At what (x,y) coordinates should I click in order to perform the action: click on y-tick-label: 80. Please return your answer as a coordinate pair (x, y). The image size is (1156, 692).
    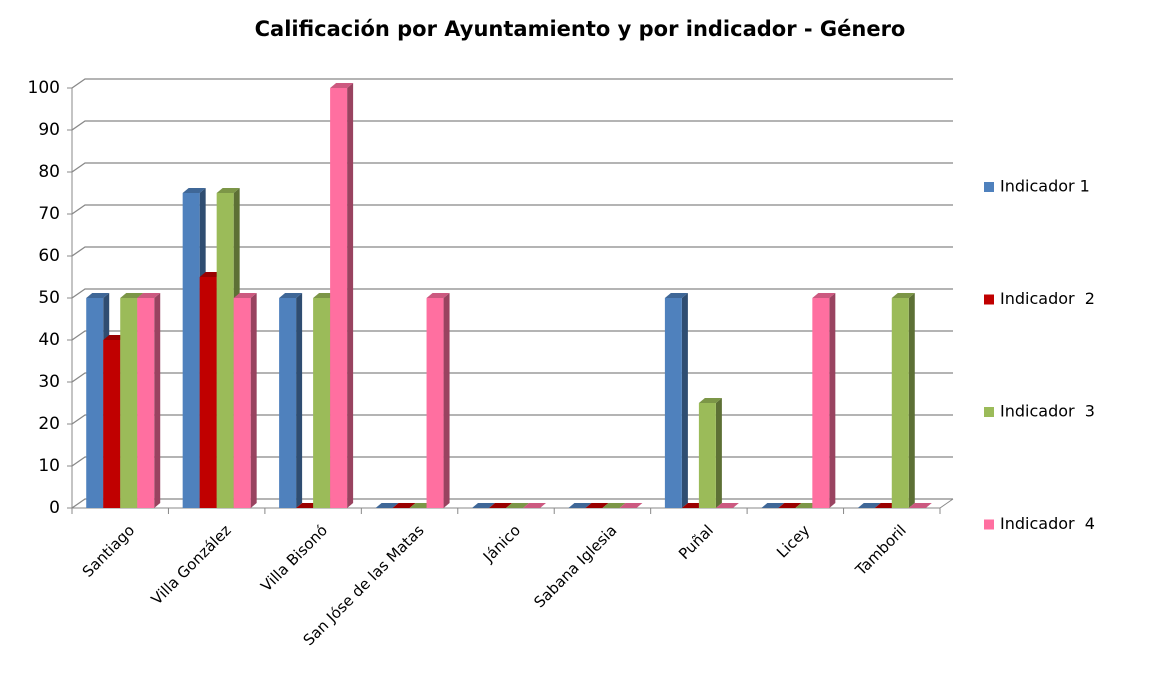
    Looking at the image, I should click on (49, 172).